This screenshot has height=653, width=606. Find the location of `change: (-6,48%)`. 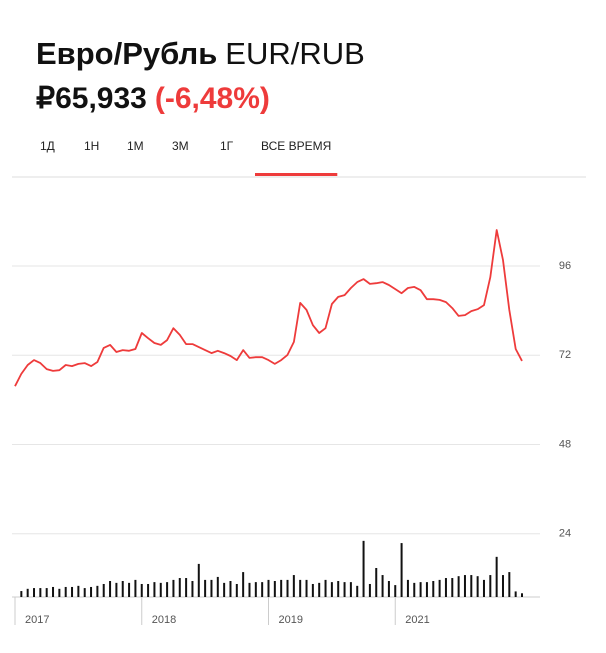

change: (-6,48%) is located at coordinates (212, 98).